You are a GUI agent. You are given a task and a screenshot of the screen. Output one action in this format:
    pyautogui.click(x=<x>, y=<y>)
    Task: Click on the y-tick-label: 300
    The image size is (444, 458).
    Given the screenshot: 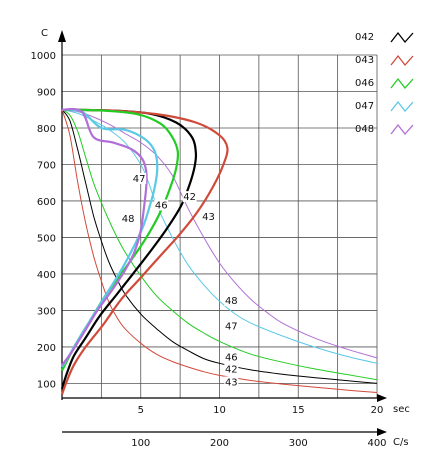 What is the action you would take?
    pyautogui.click(x=46, y=311)
    